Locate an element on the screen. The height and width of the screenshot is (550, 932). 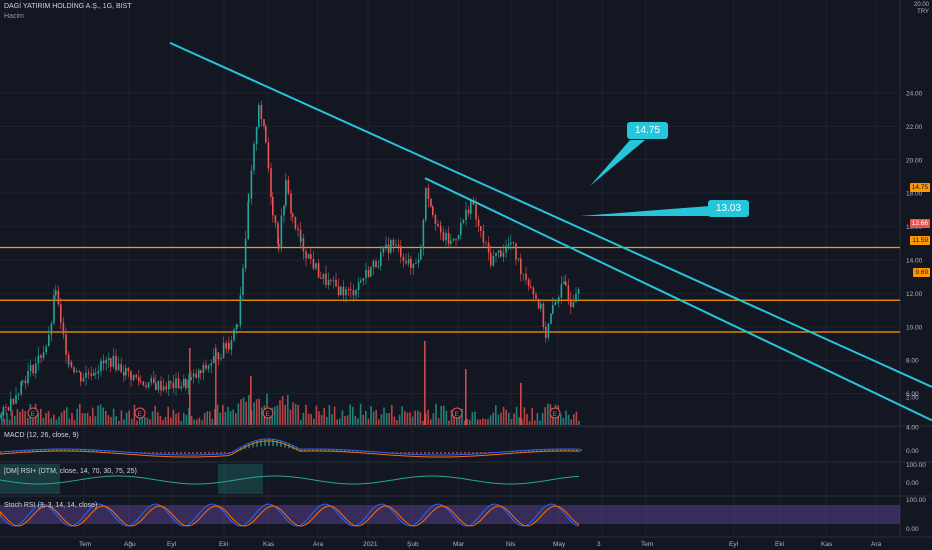
x-tick-label: 3 is located at coordinates (599, 544).